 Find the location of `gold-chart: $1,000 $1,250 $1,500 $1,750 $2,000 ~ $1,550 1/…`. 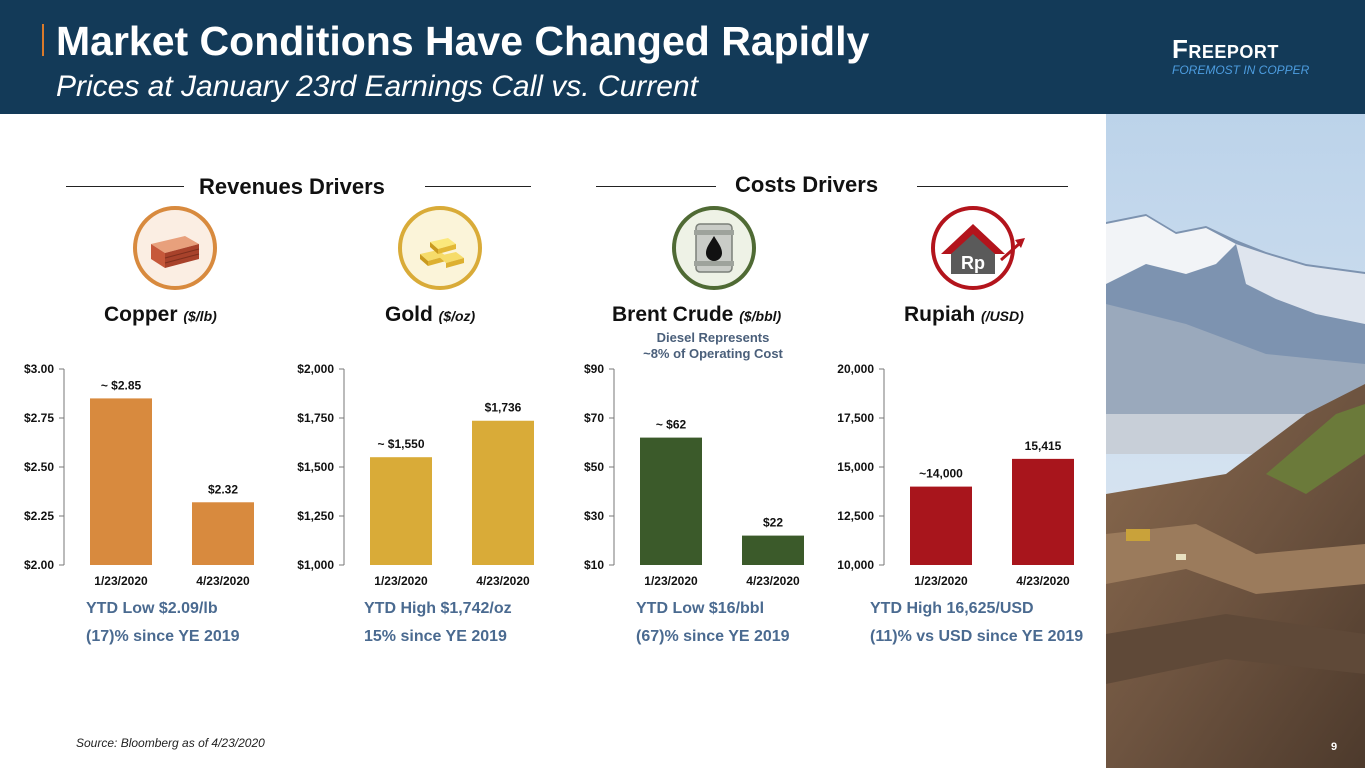

gold-chart: $1,000 $1,250 $1,500 $1,750 $2,000 ~ $1,550 1/… is located at coordinates (415, 477).